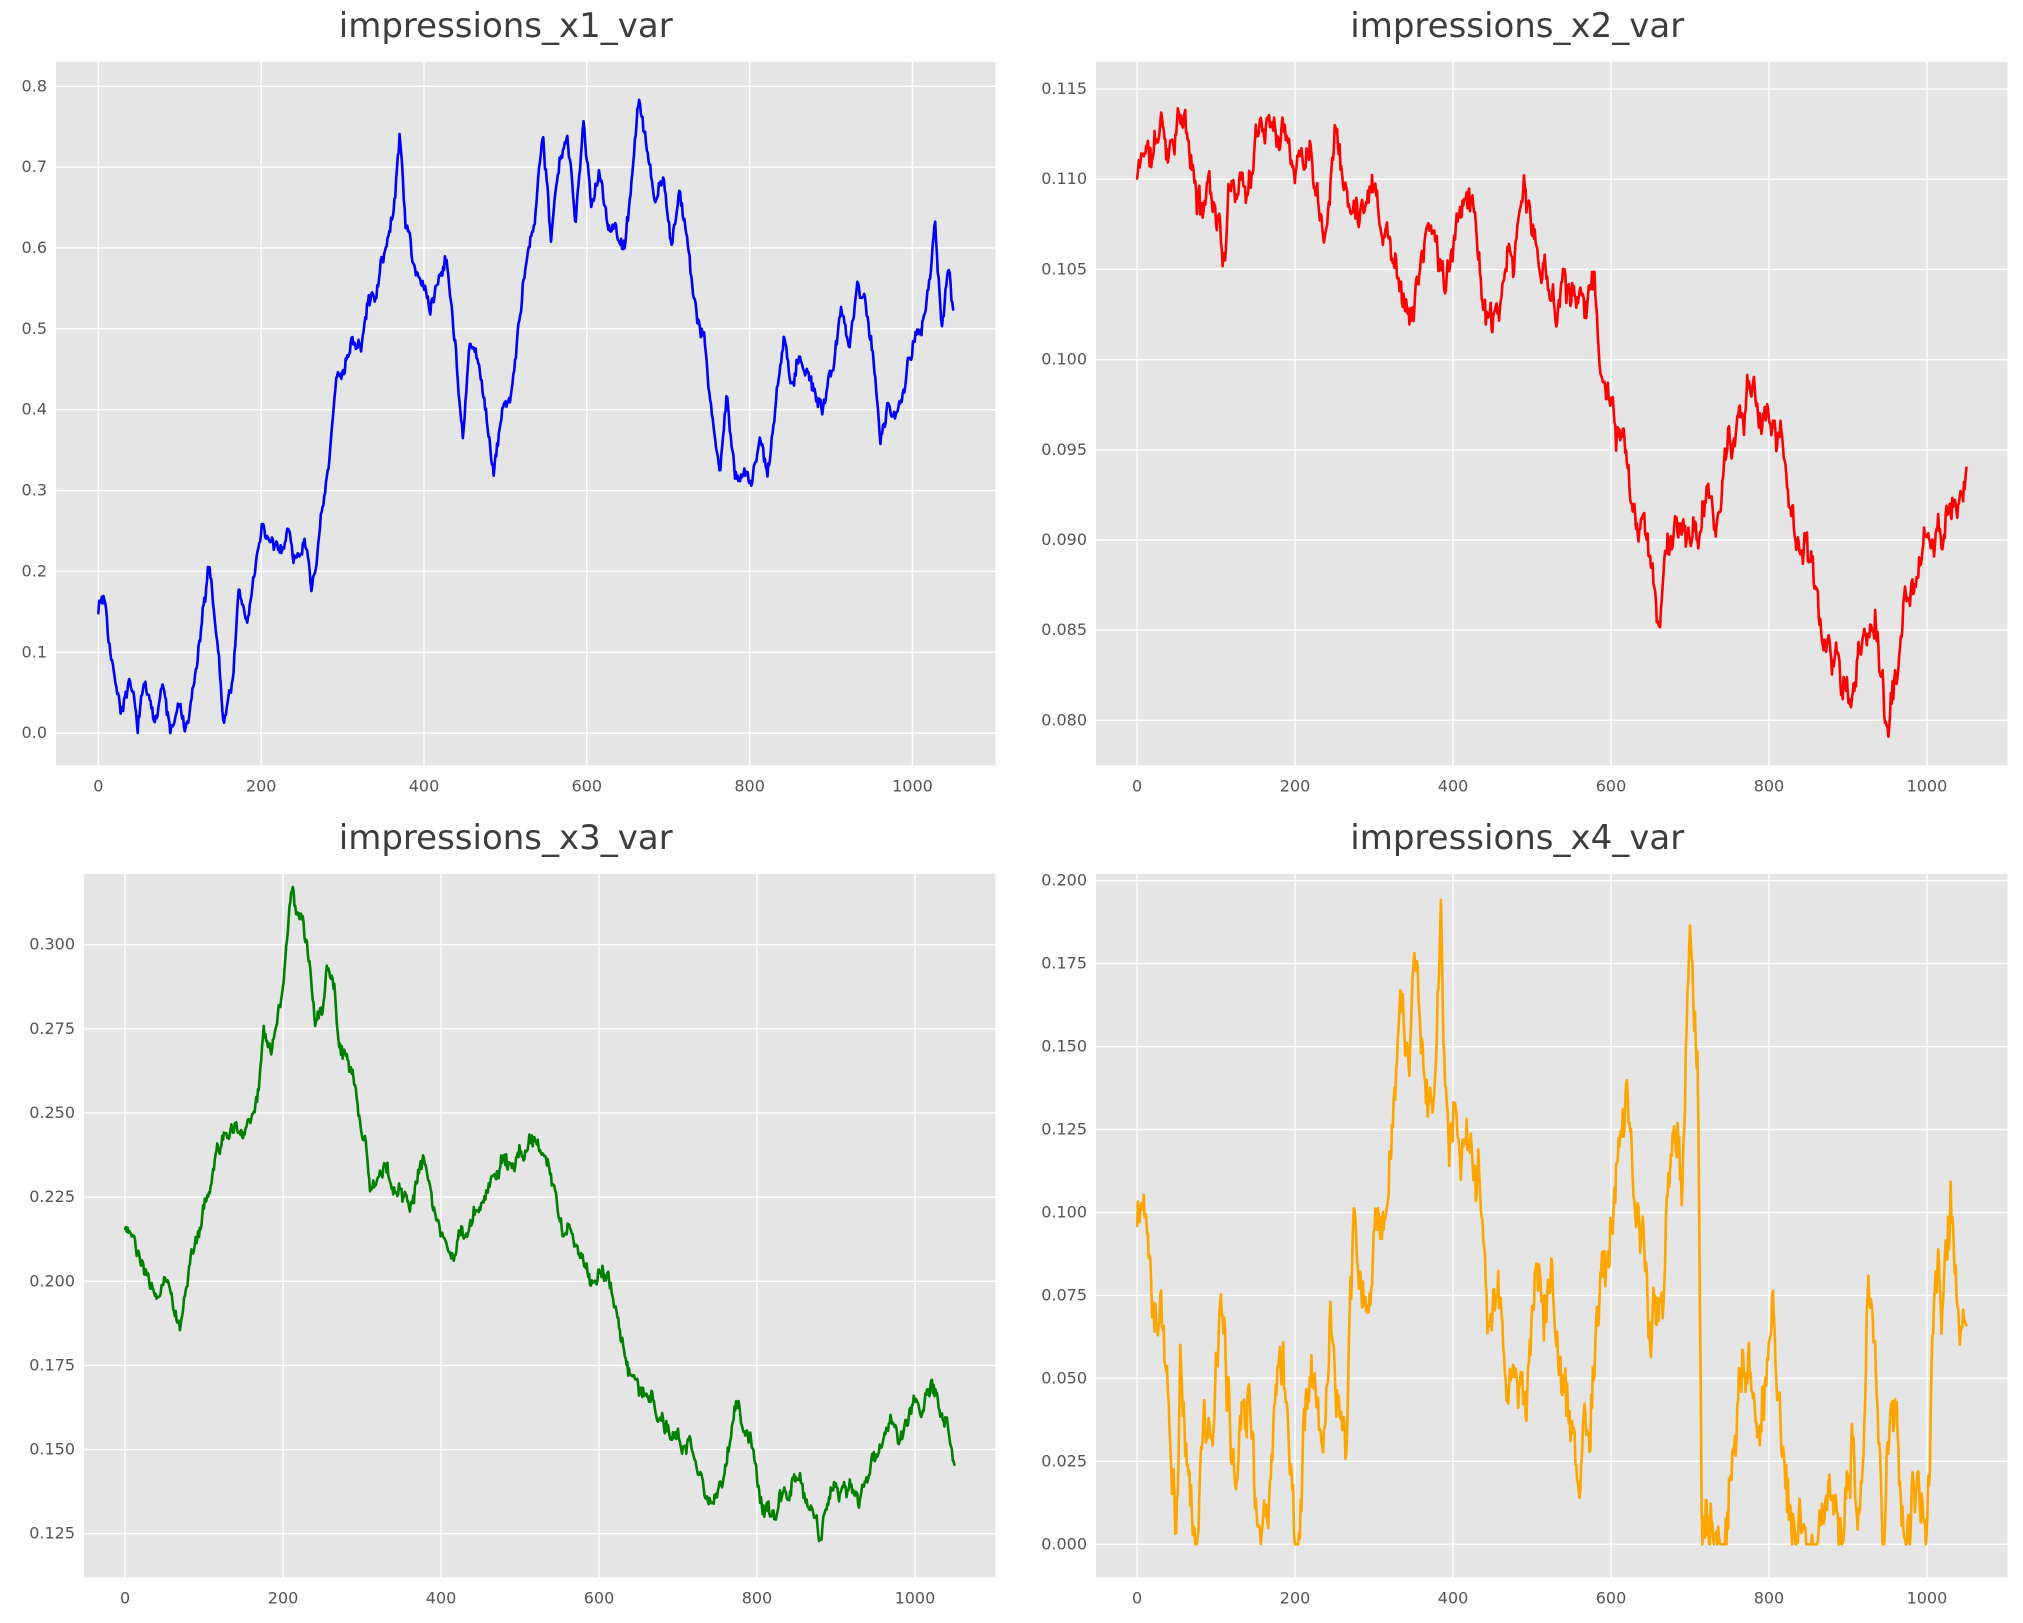 Image resolution: width=2023 pixels, height=1623 pixels. What do you see at coordinates (1064, 1377) in the screenshot?
I see `svg-text: 0.050` at bounding box center [1064, 1377].